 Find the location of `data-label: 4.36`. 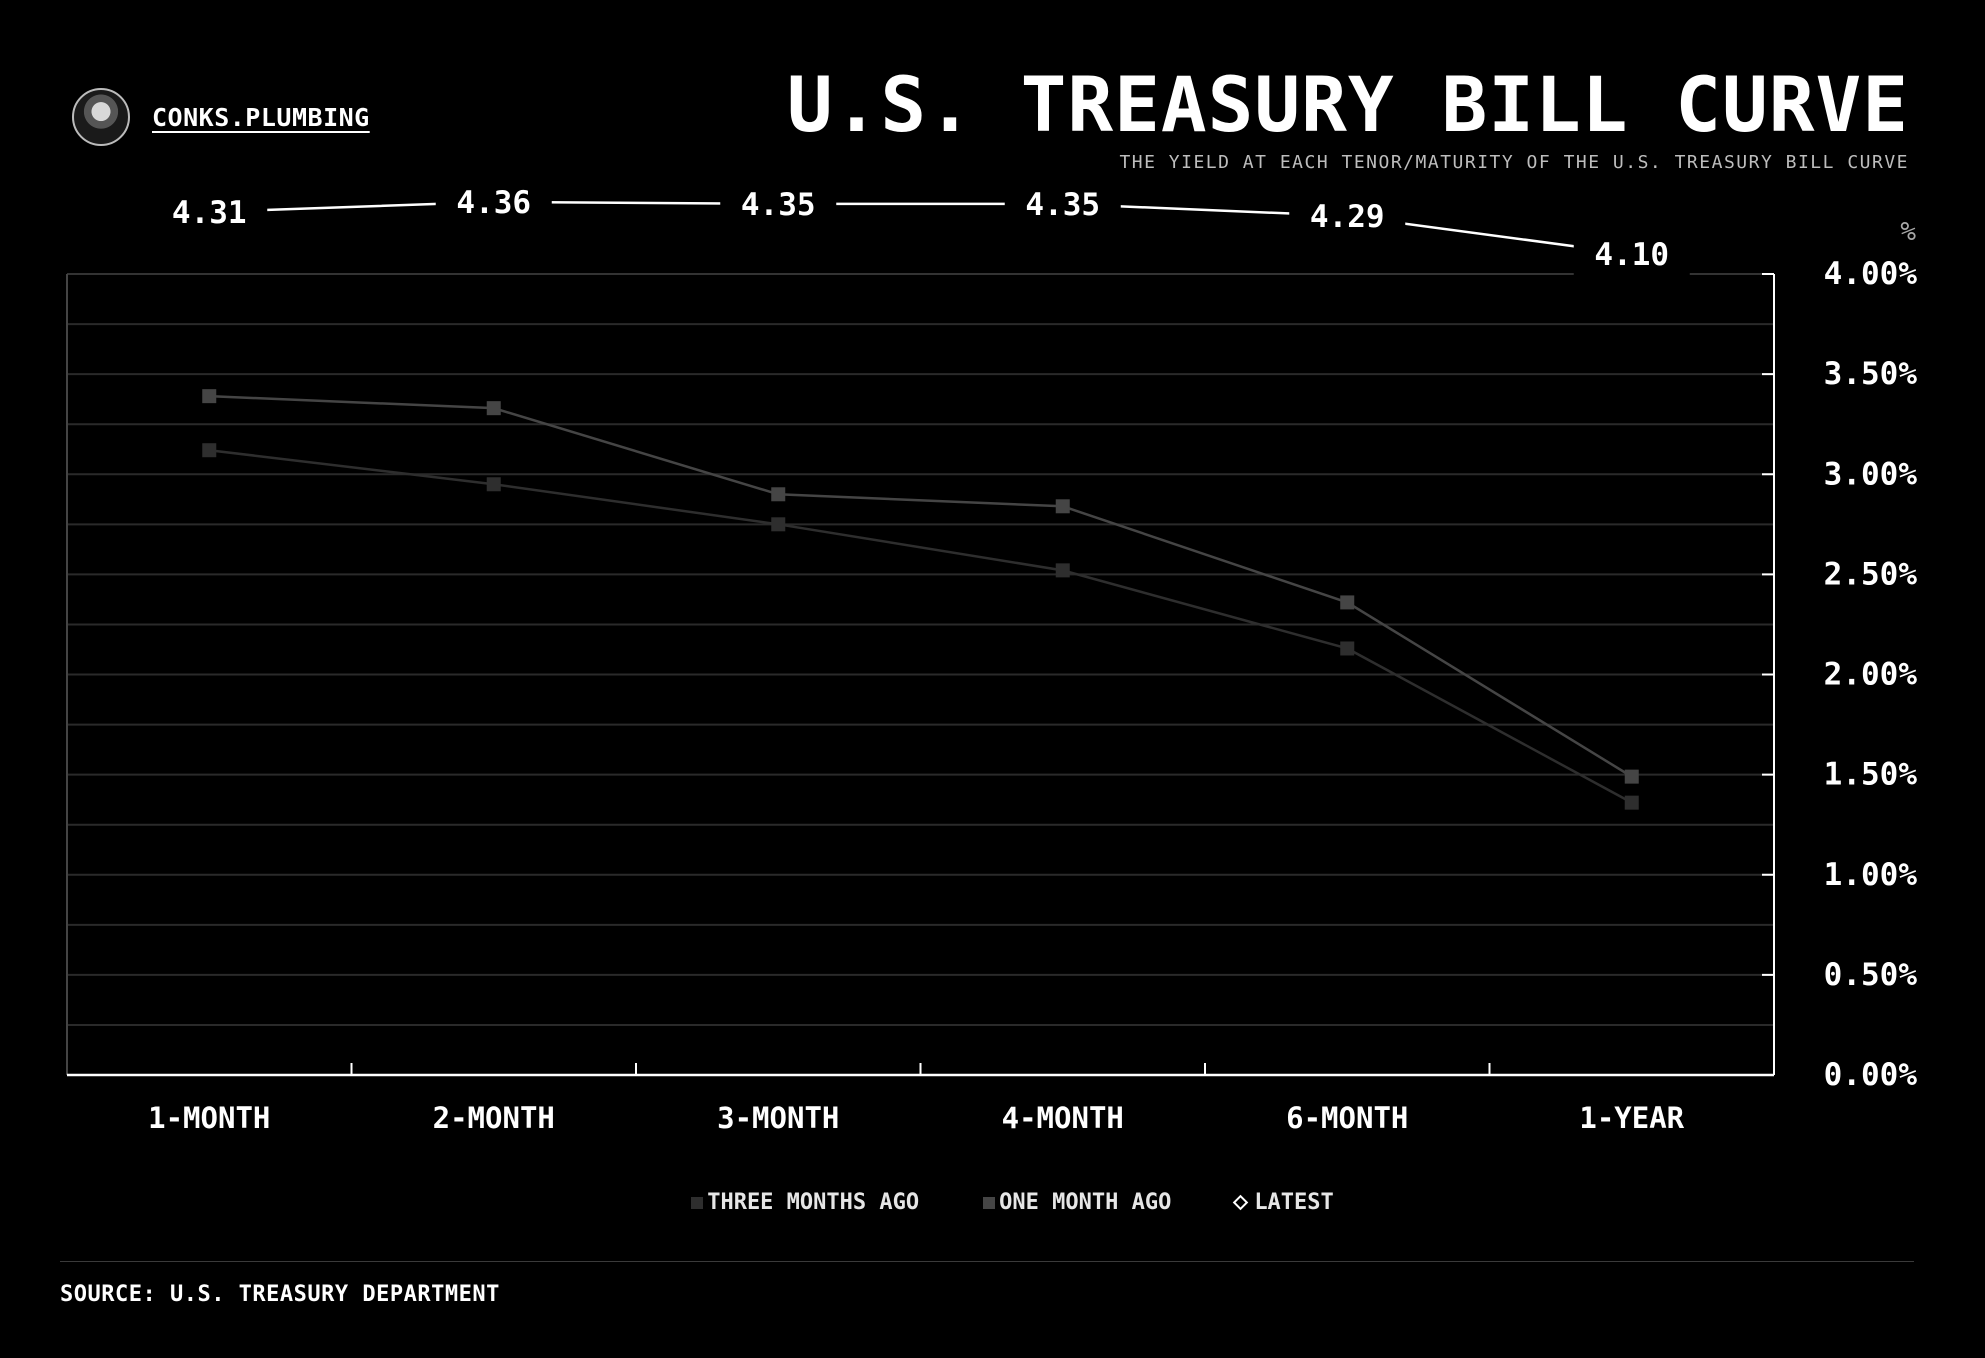

data-label: 4.36 is located at coordinates (493, 203).